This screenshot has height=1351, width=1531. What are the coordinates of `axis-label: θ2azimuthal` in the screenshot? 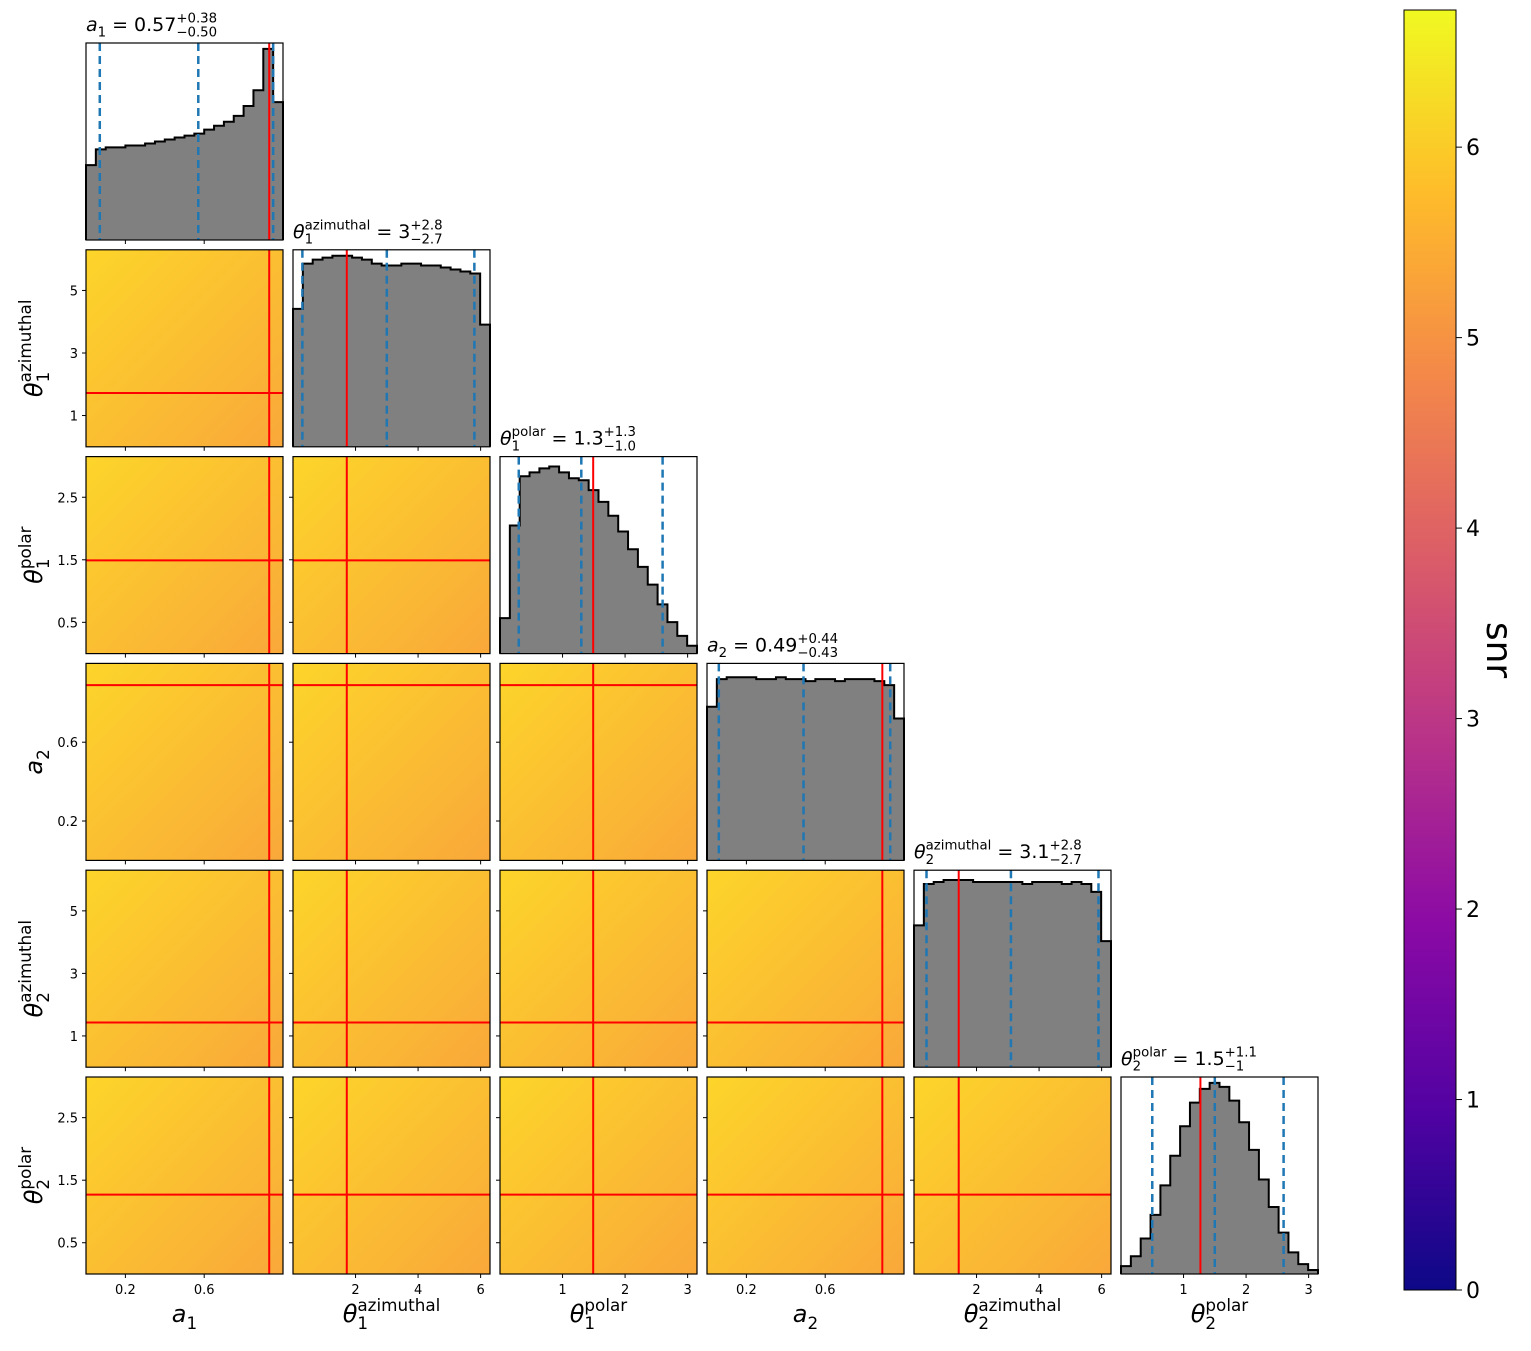 It's located at (34, 969).